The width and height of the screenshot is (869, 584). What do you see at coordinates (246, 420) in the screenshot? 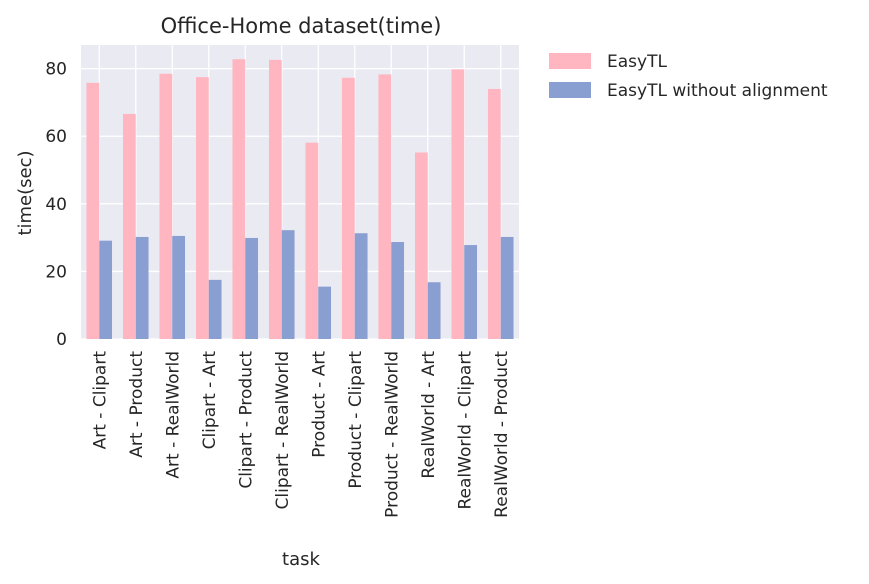
I see `x-tick-label: Clipart - Product` at bounding box center [246, 420].